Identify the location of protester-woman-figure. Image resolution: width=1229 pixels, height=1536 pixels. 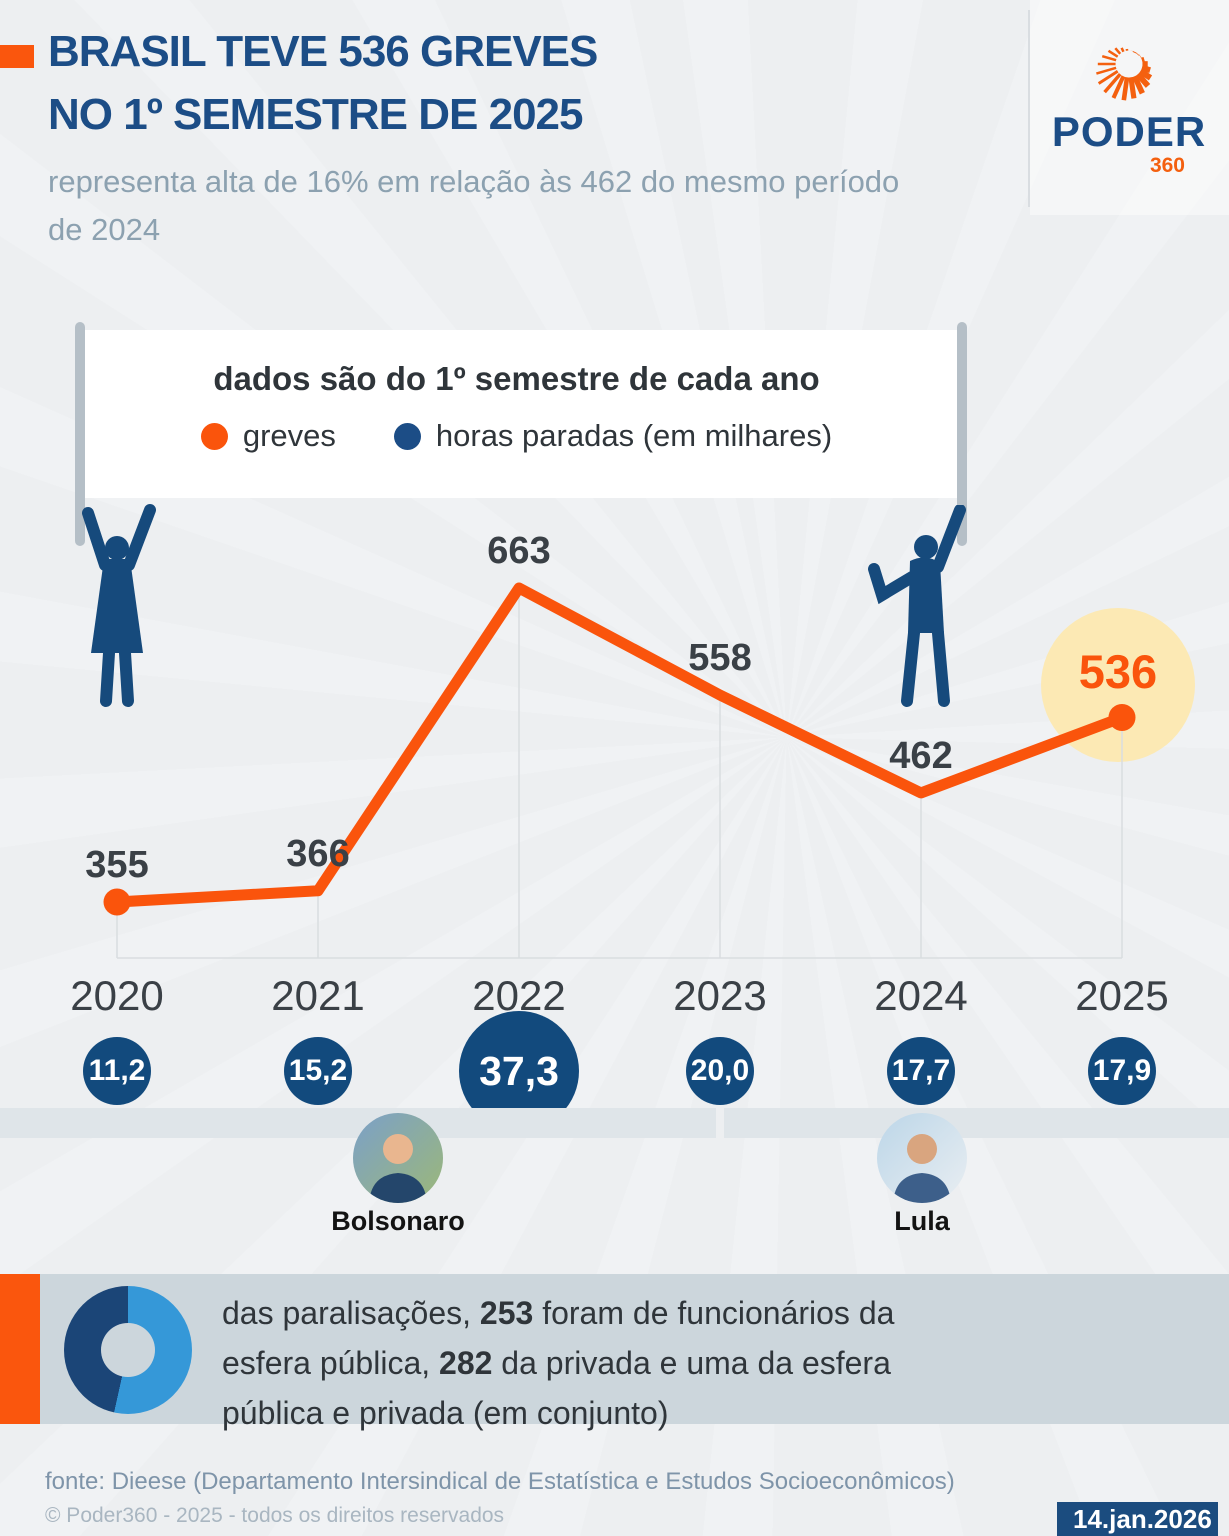
(119, 605).